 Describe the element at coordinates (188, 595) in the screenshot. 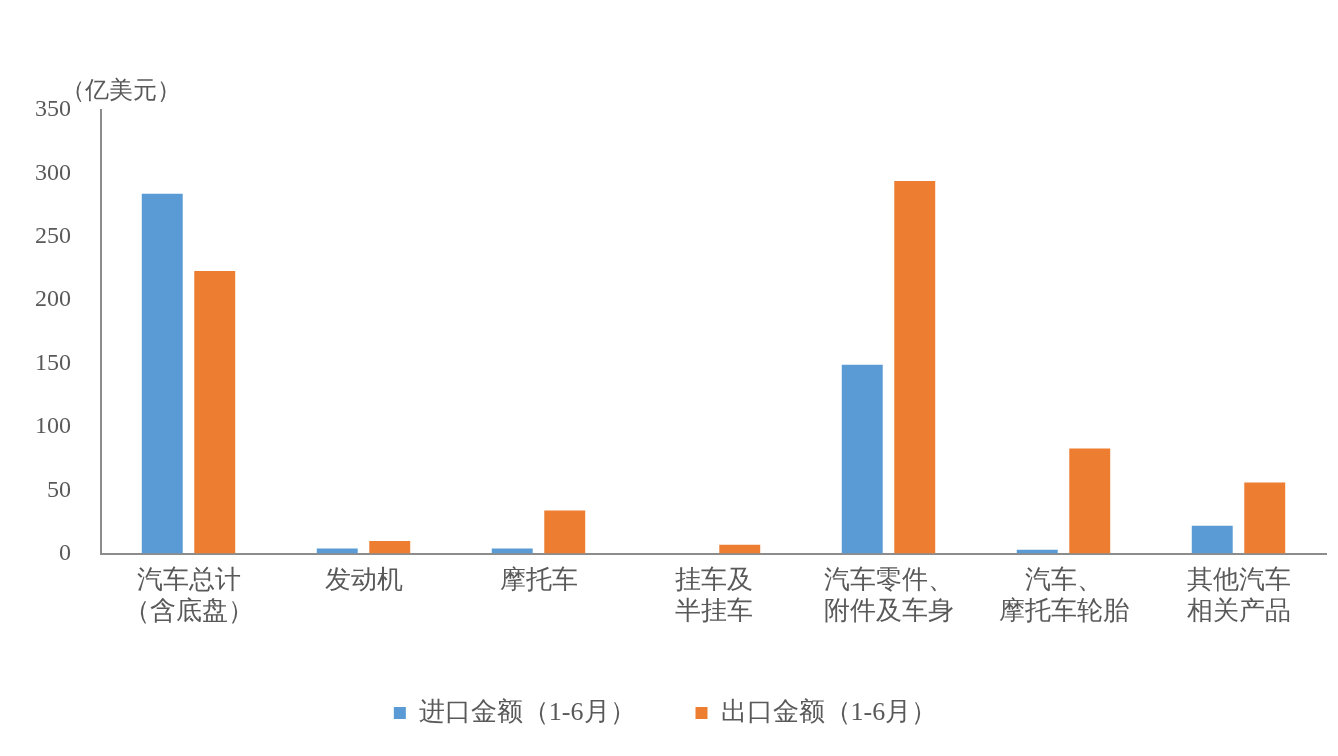

I see `x-tick-label: 汽车总计（含底盘）` at that location.